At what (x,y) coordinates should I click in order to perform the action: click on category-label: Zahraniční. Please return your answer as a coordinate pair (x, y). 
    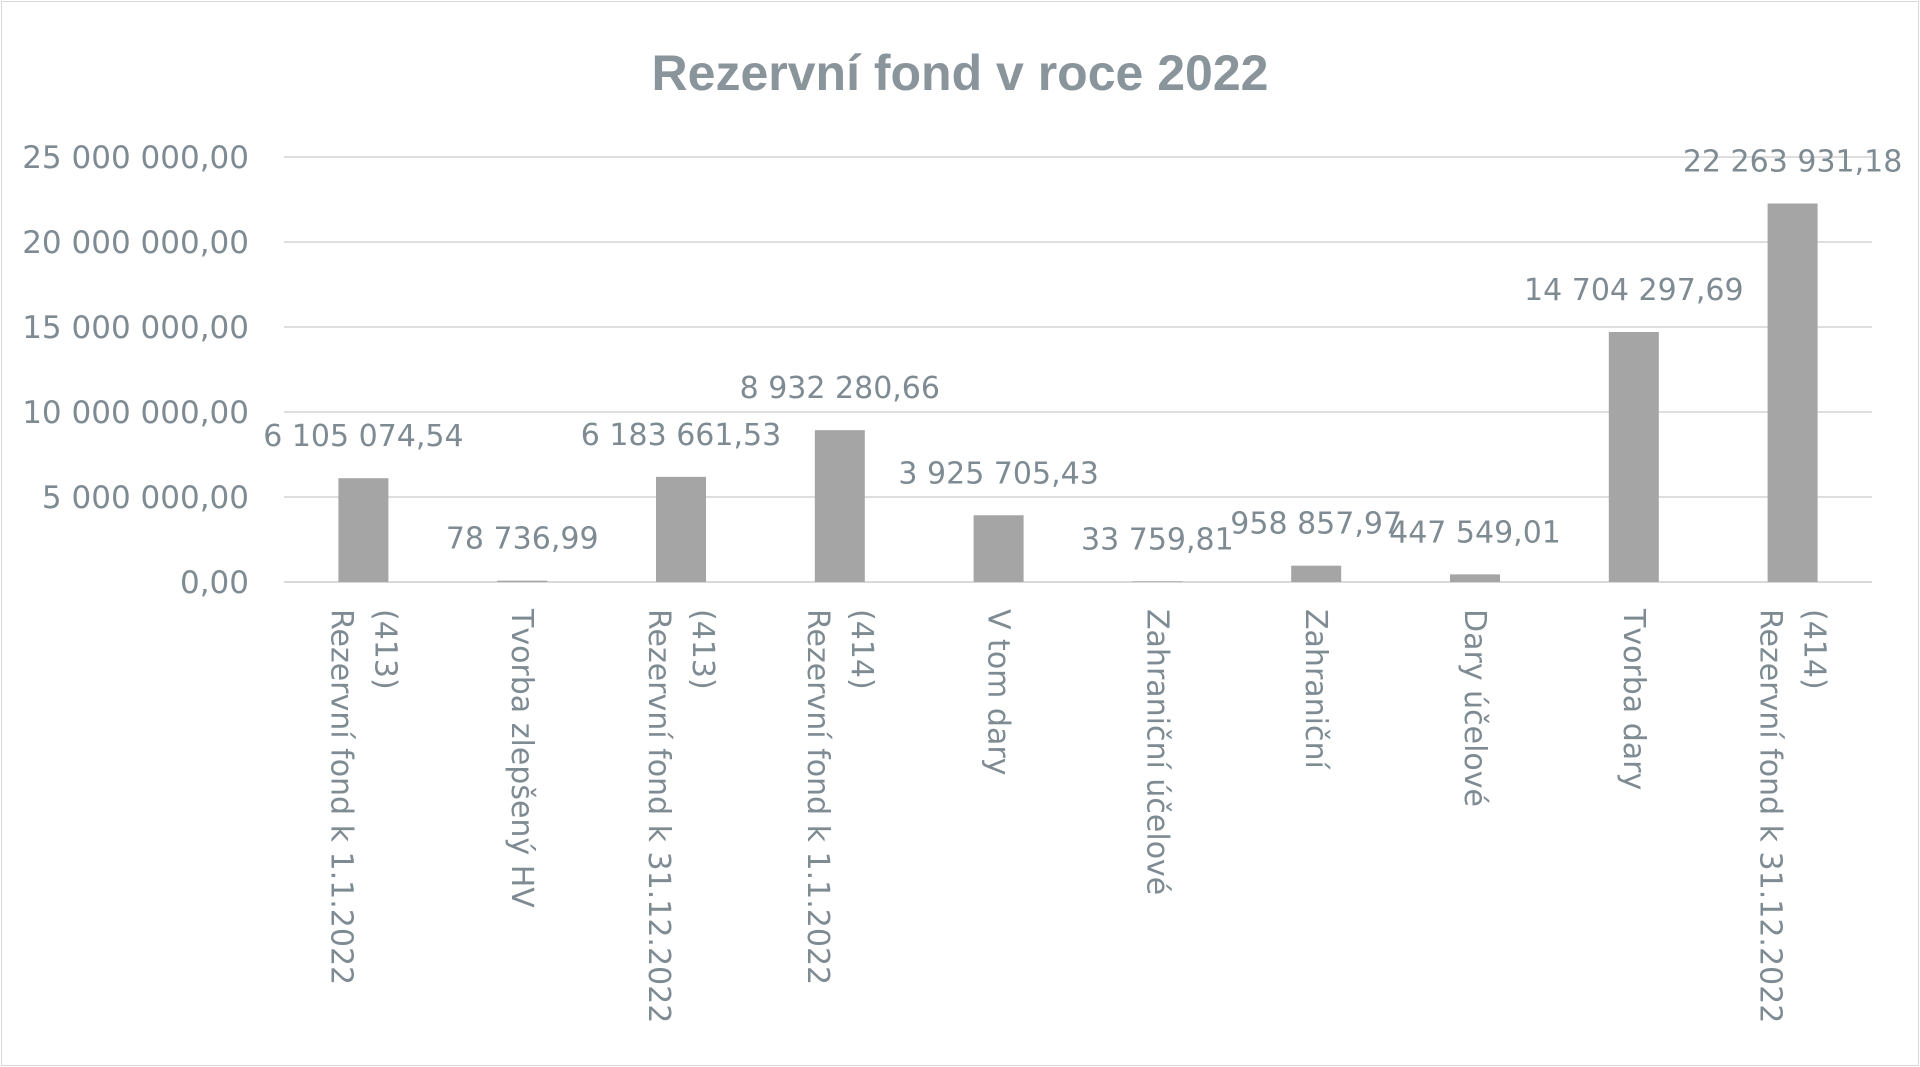
    Looking at the image, I should click on (1315, 690).